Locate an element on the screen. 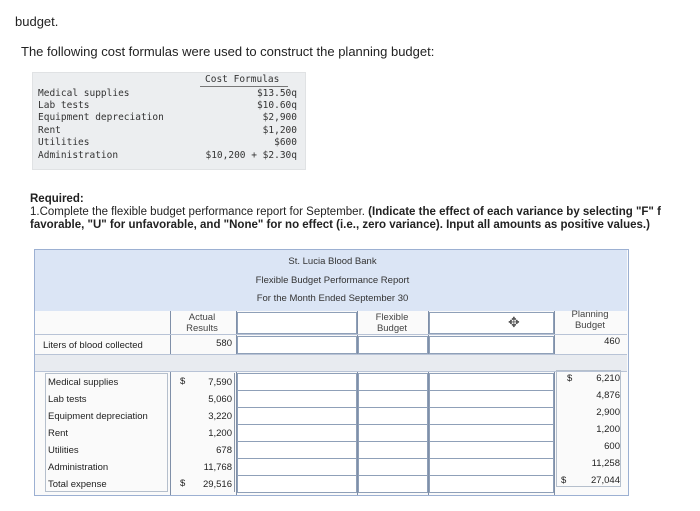 The image size is (700, 511). row-planning: 27,044 is located at coordinates (605, 480).